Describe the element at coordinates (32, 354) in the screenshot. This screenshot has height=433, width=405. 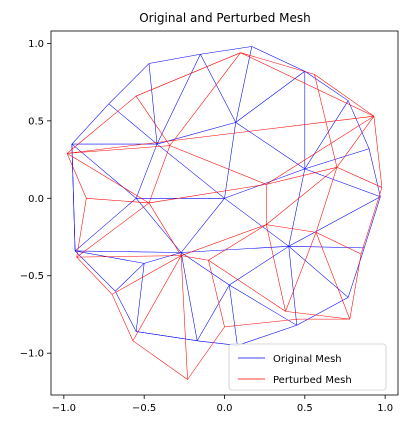
I see `y-tick-label: −1.0` at that location.